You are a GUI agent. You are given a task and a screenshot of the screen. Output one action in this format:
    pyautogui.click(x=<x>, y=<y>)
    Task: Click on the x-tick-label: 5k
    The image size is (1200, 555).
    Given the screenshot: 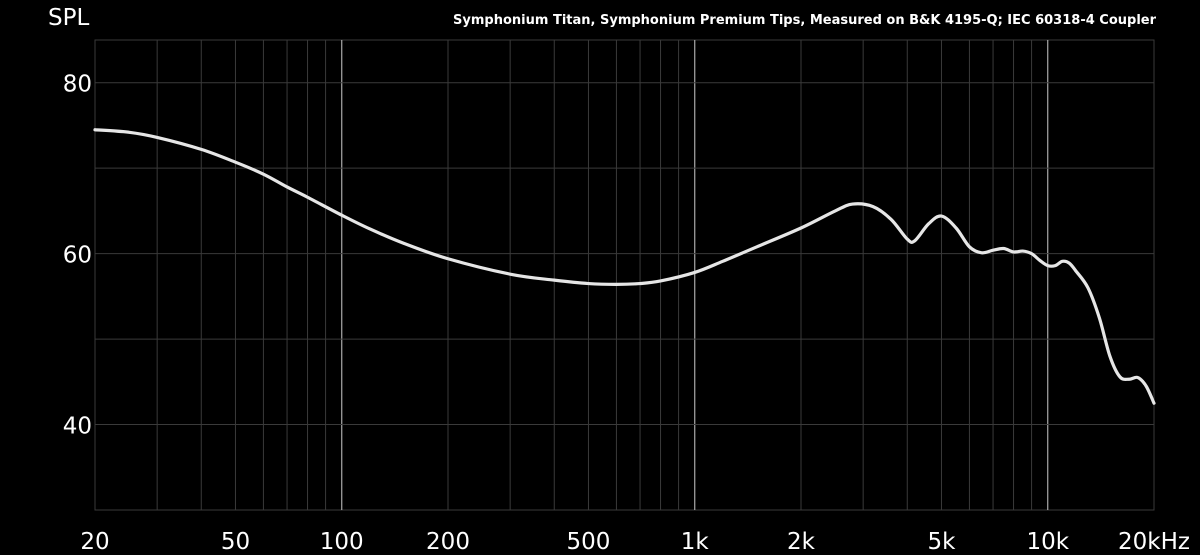 What is the action you would take?
    pyautogui.click(x=941, y=542)
    